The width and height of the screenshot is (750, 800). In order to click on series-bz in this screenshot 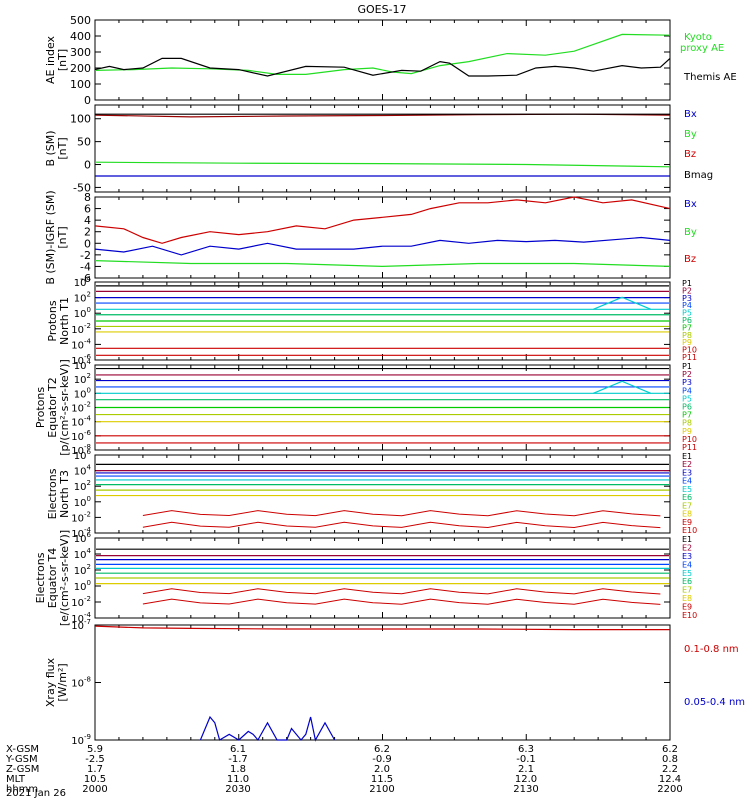, I will do `click(382, 220)`.